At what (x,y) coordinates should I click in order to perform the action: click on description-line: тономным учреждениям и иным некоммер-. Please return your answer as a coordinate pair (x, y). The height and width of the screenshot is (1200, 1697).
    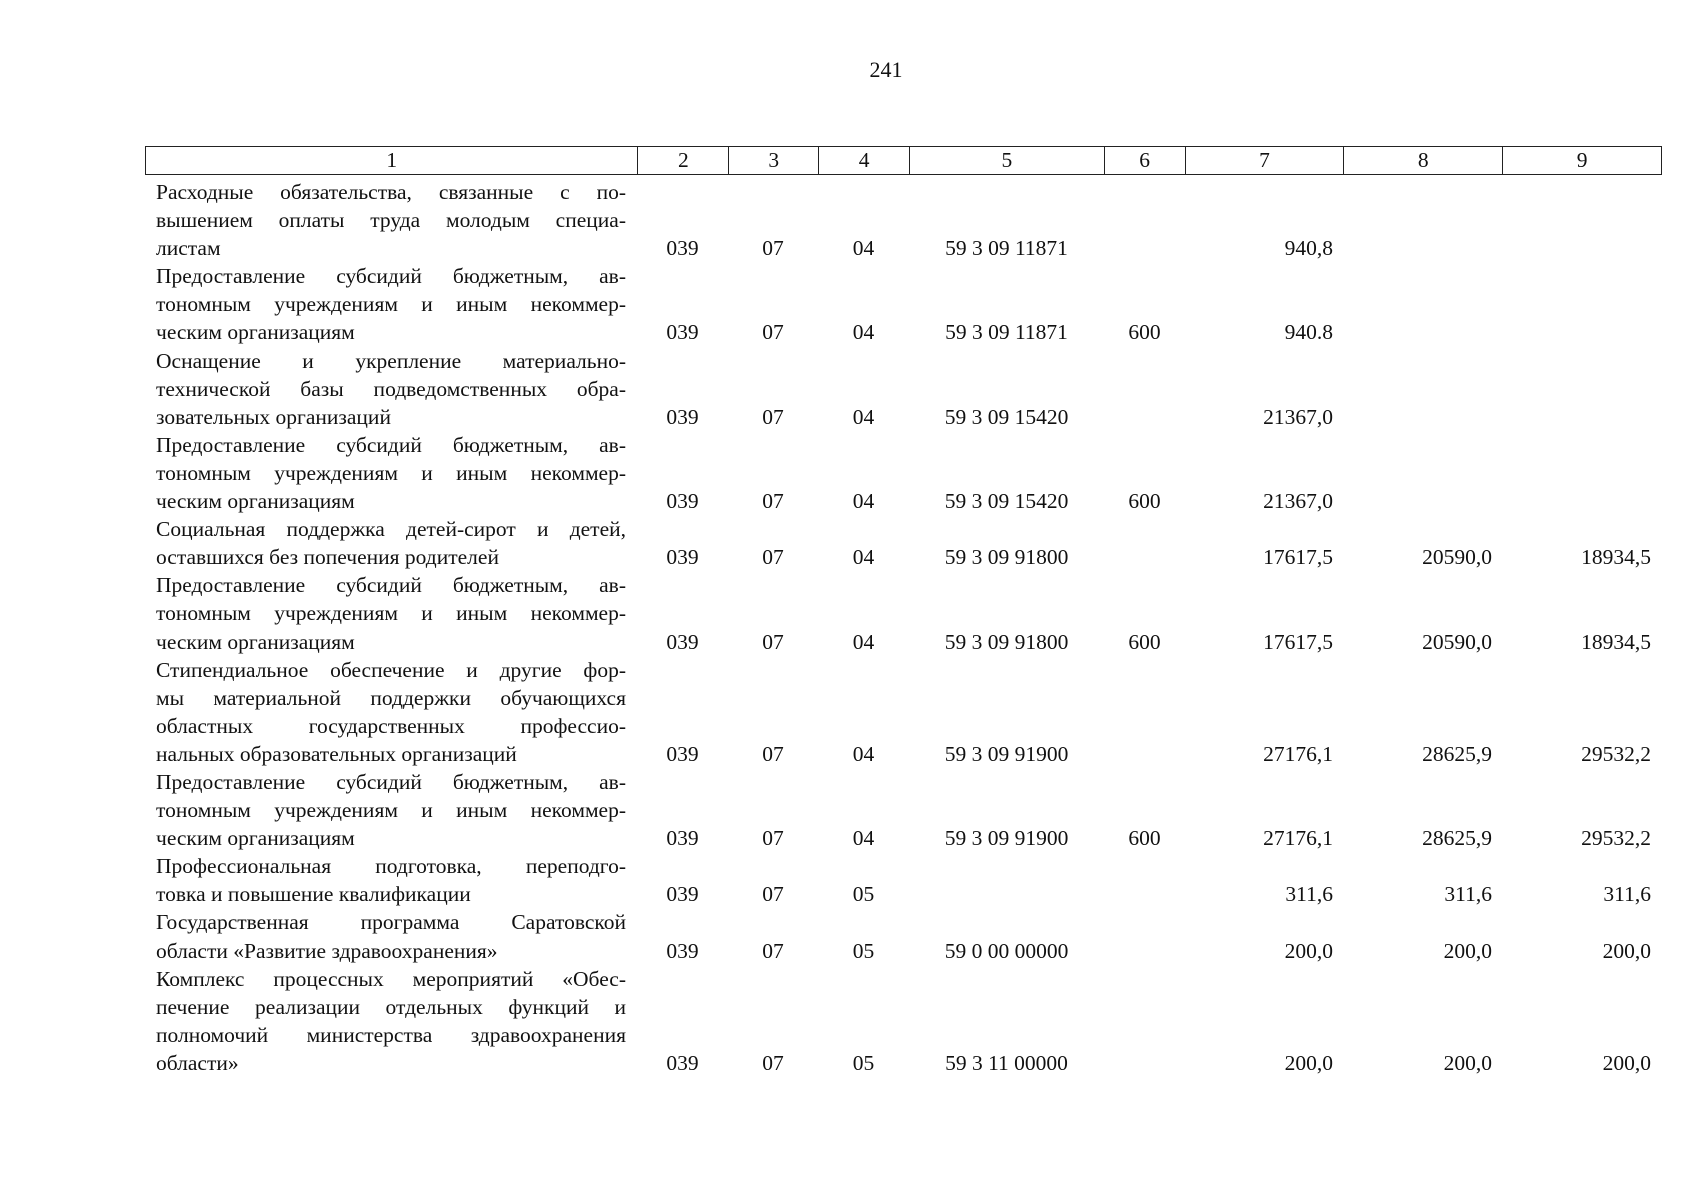
    Looking at the image, I should click on (391, 304).